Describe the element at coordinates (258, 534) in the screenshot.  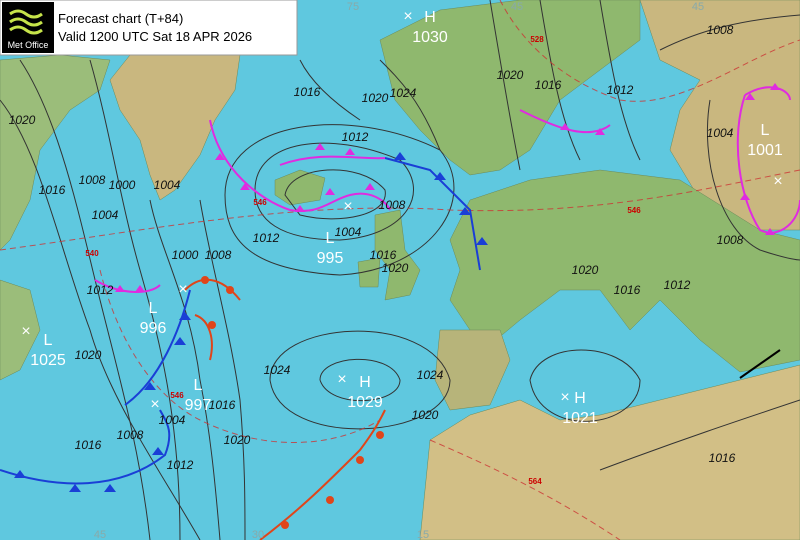
I see `grid-label: 30` at that location.